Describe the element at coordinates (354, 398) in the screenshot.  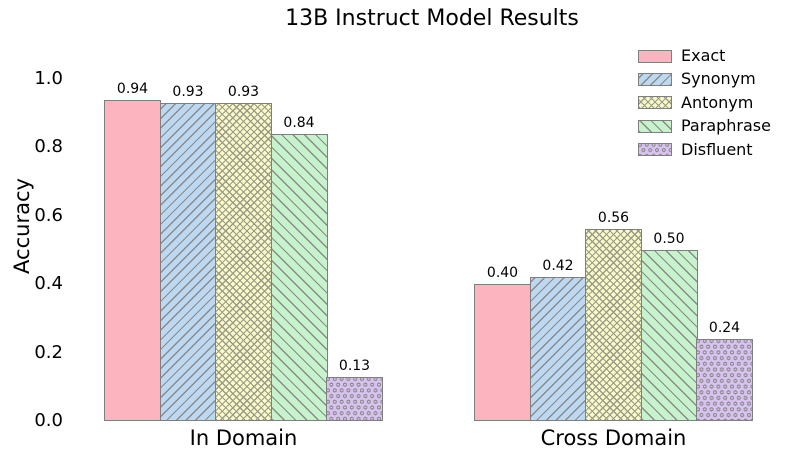
I see `bar-in-domain-disfluent` at that location.